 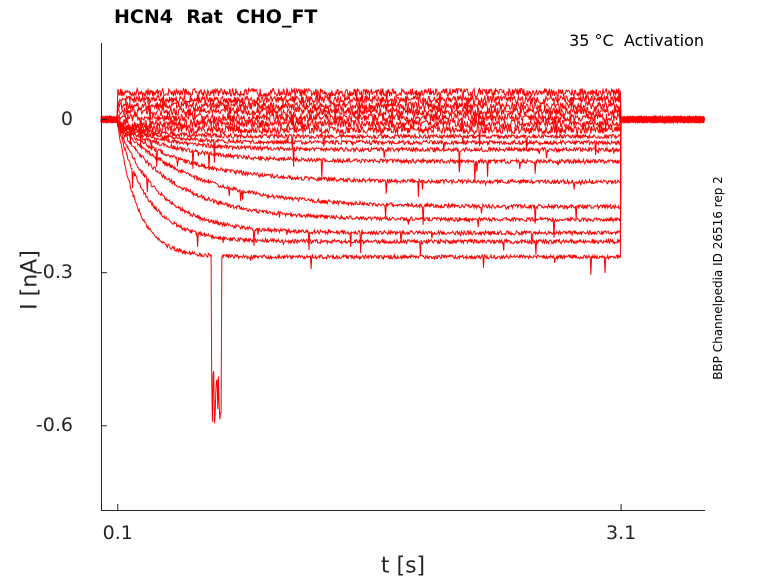 What do you see at coordinates (117, 533) in the screenshot?
I see `x-tick-label: 0.1` at bounding box center [117, 533].